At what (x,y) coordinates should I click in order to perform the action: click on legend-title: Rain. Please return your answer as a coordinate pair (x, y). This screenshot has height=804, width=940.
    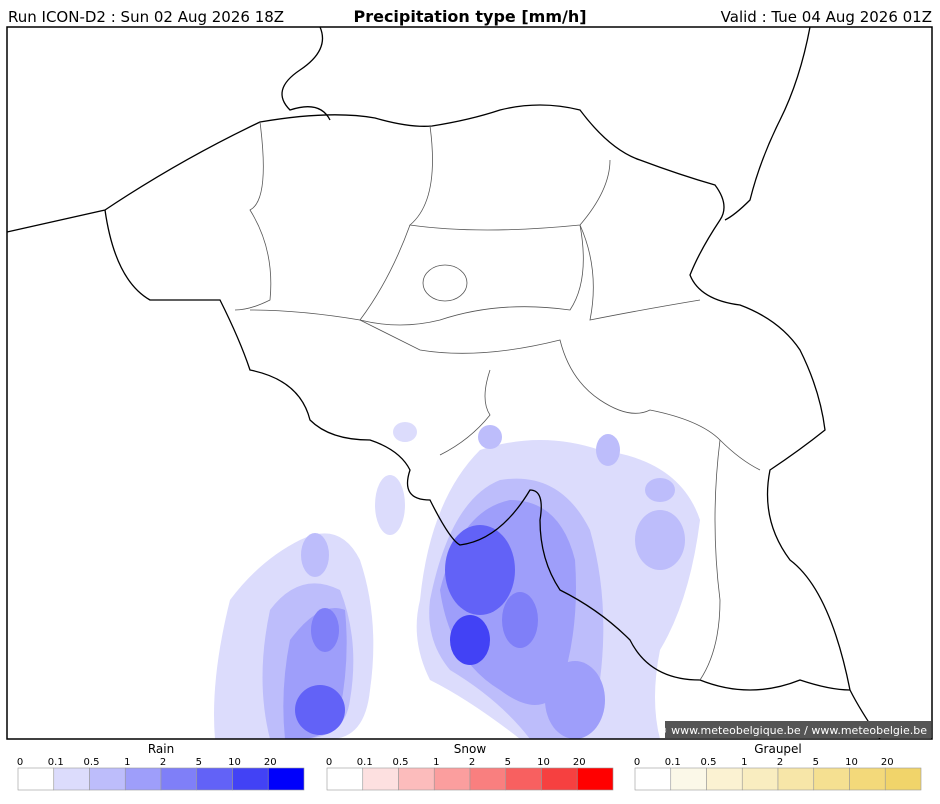
    Looking at the image, I should click on (161, 749).